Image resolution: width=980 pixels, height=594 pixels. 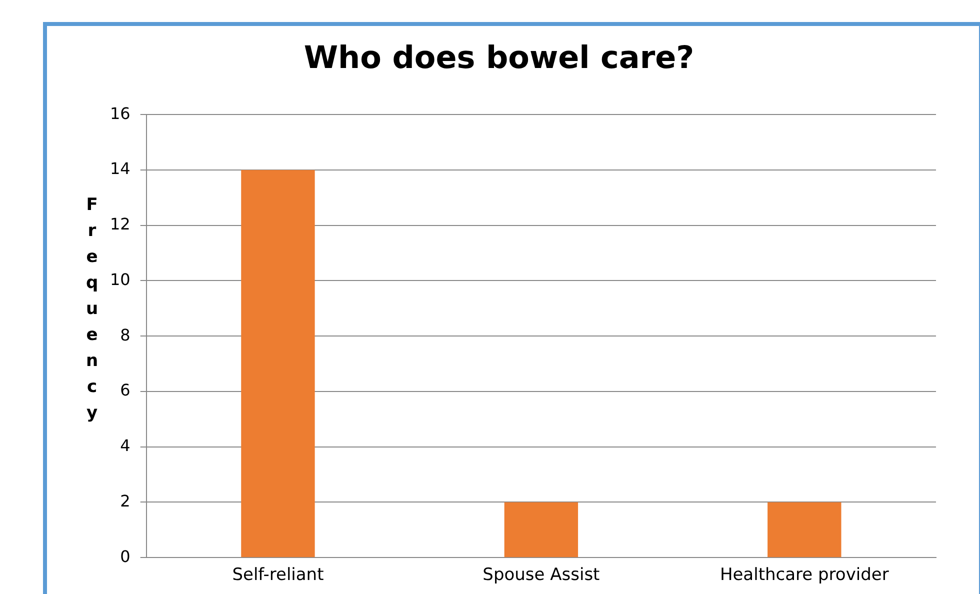 What do you see at coordinates (120, 168) in the screenshot?
I see `y-tick-label: 14` at bounding box center [120, 168].